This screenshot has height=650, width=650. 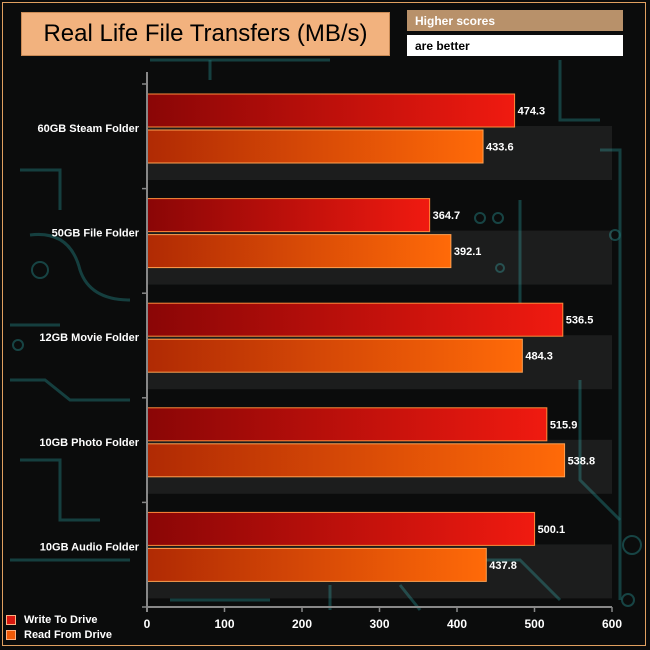 What do you see at coordinates (580, 321) in the screenshot?
I see `data-label-write: 536.5` at bounding box center [580, 321].